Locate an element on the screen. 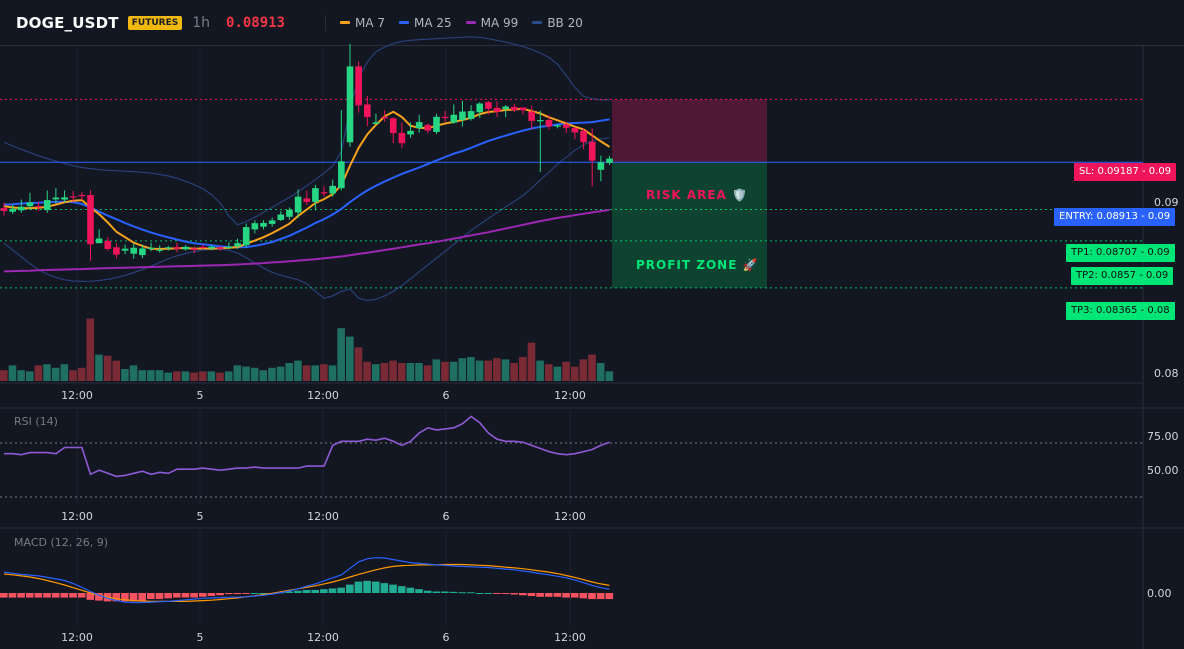 This screenshot has width=1184, height=649. timeframe-label: 1h is located at coordinates (201, 22).